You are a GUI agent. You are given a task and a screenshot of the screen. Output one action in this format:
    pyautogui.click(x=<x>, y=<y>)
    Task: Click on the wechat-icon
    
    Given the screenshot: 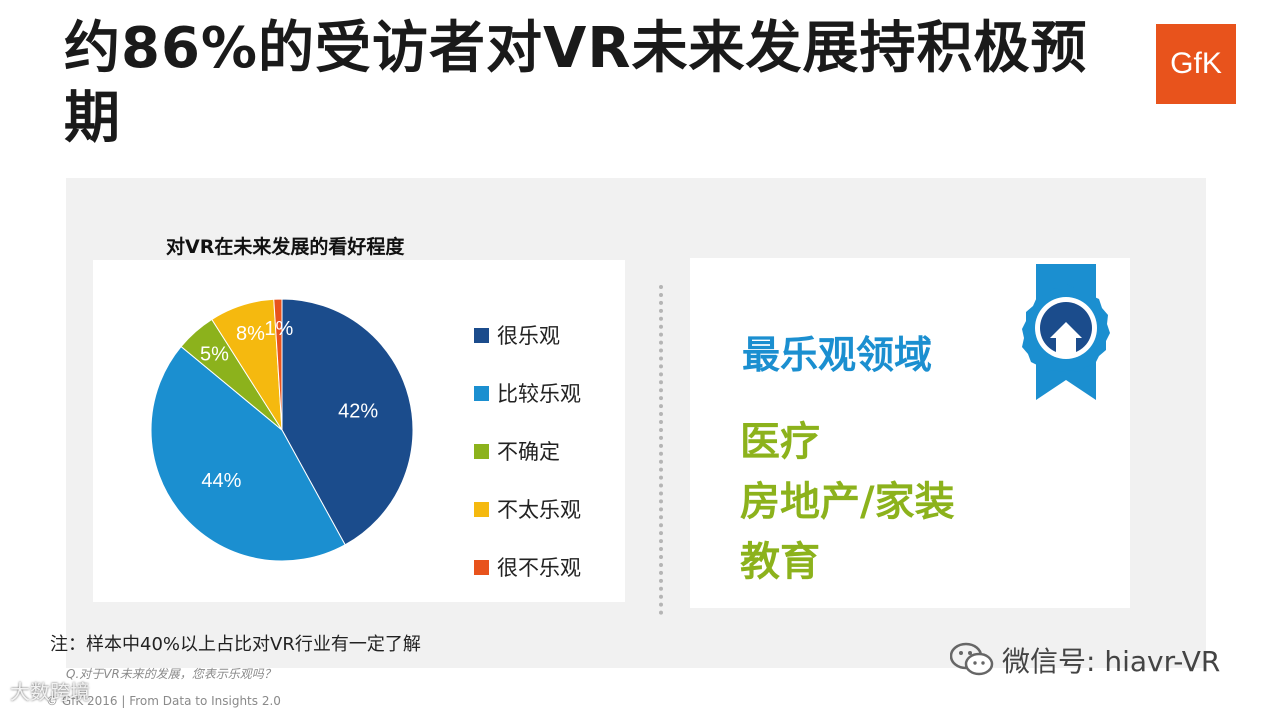 What is the action you would take?
    pyautogui.click(x=972, y=659)
    